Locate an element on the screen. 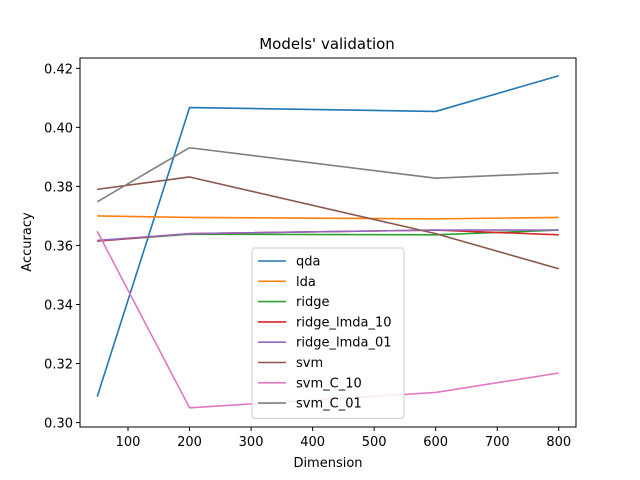  x-tick-label: 800 is located at coordinates (558, 442).